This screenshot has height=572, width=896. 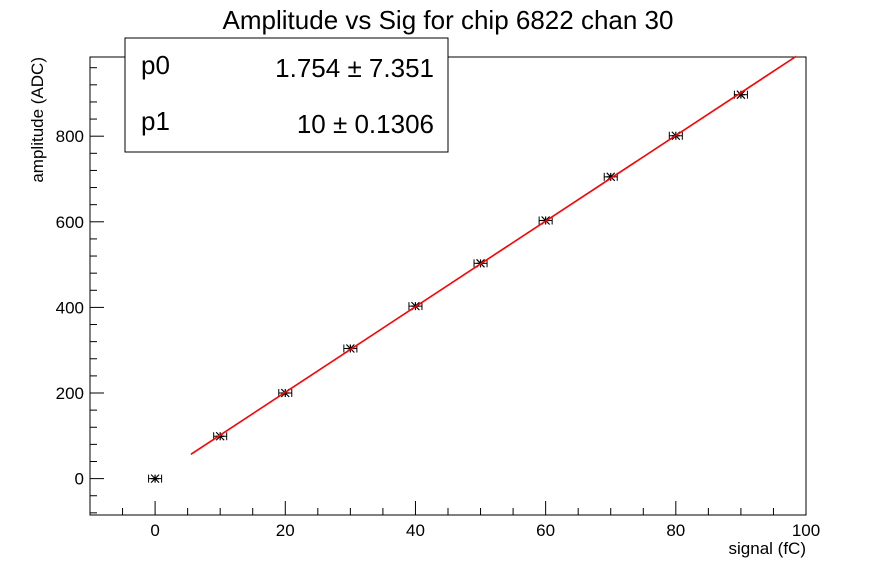 What do you see at coordinates (454, 520) in the screenshot?
I see `x-axis: 0 20 40 60 80 100` at bounding box center [454, 520].